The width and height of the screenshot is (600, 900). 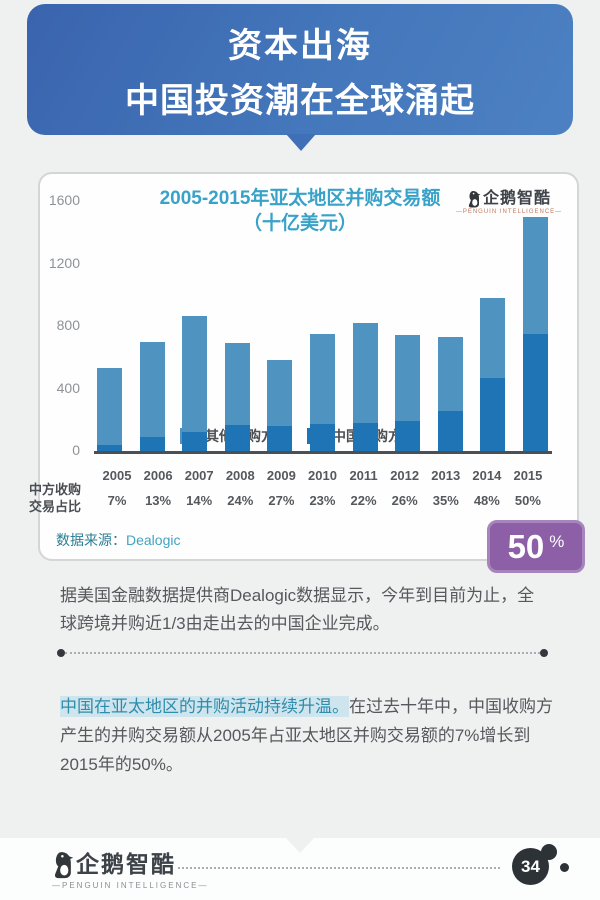 I want to click on bar-2013, so click(x=450, y=394).